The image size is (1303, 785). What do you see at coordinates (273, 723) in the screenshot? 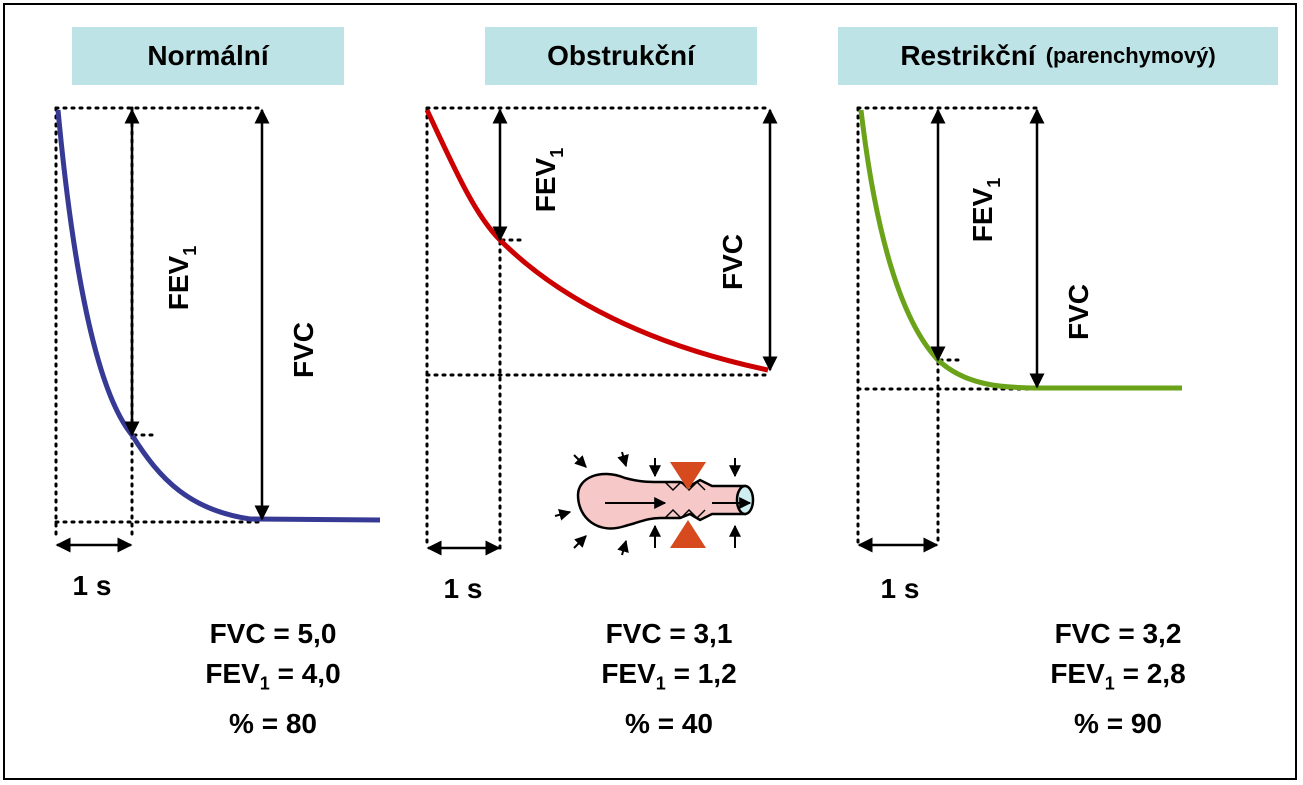
I see `percent-value: % = 80` at bounding box center [273, 723].